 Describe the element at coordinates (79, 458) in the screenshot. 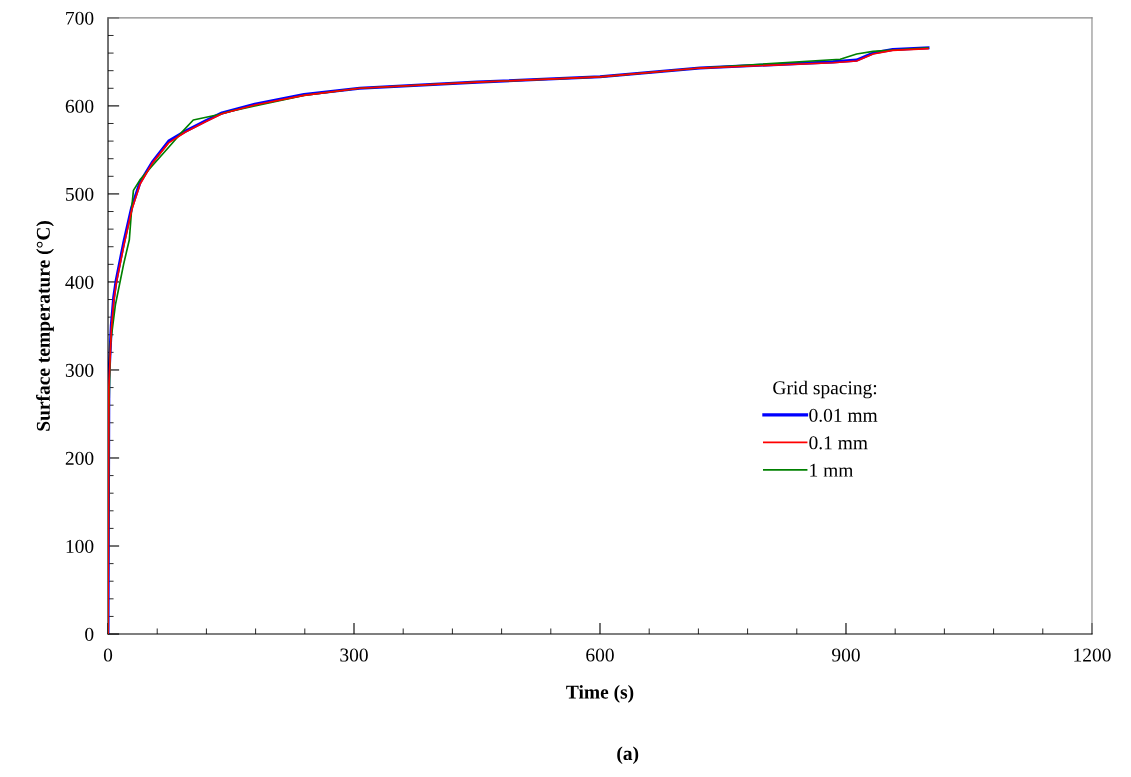

I see `y-tick-label: 200` at that location.